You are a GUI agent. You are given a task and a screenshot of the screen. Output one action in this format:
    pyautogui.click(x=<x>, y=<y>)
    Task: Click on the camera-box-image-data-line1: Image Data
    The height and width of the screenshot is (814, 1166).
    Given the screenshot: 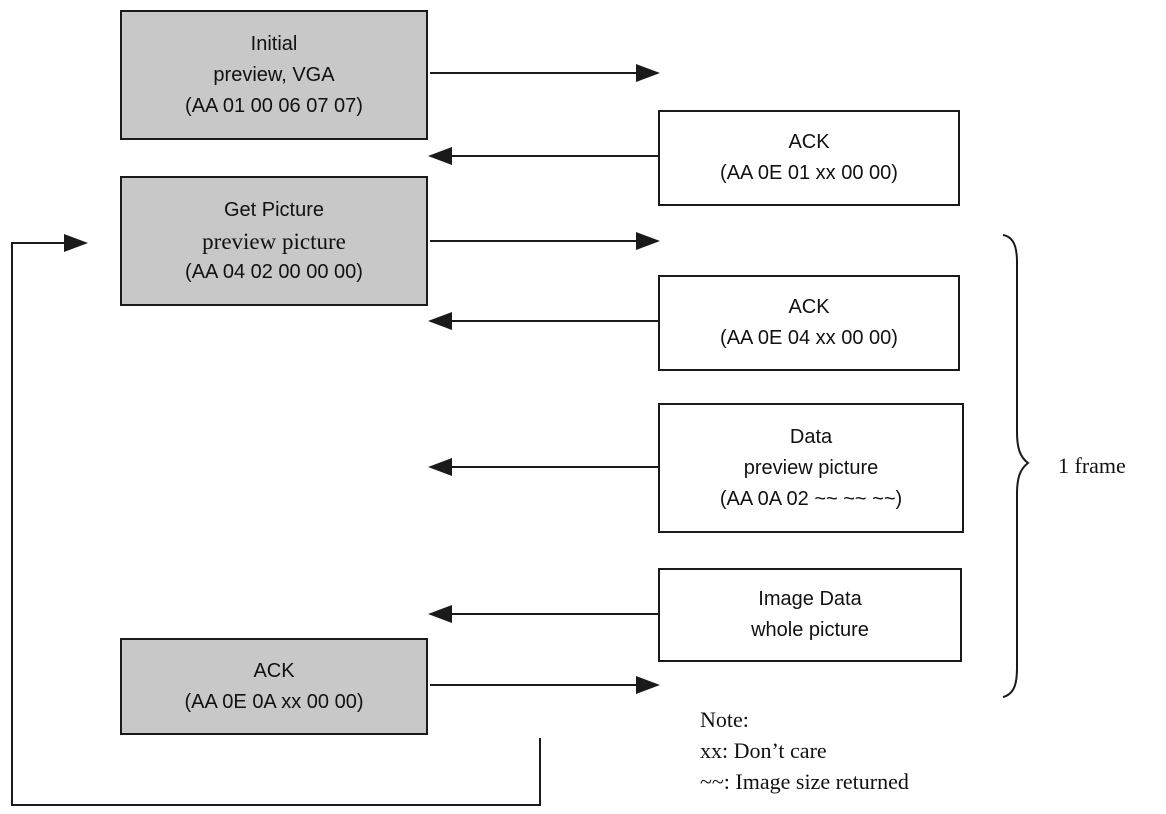 What is the action you would take?
    pyautogui.click(x=810, y=599)
    